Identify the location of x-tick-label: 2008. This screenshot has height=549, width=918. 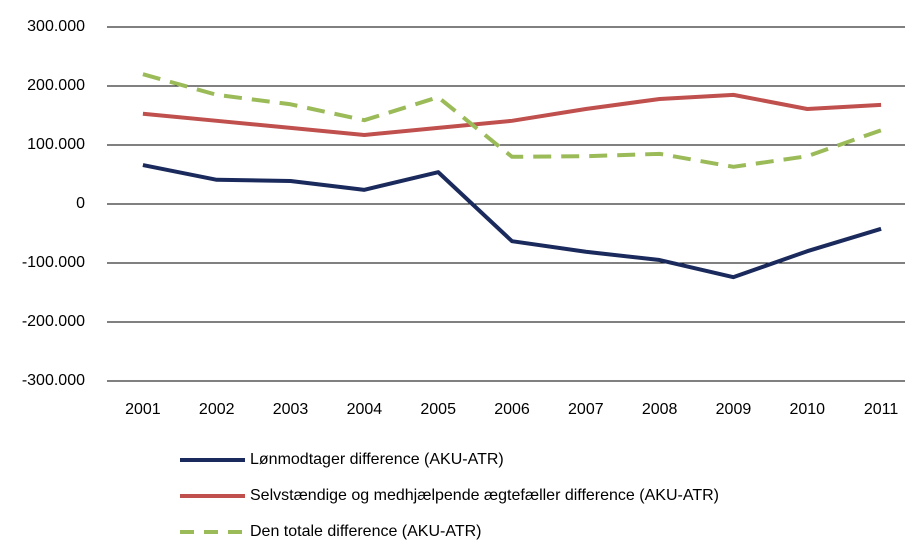
(660, 409).